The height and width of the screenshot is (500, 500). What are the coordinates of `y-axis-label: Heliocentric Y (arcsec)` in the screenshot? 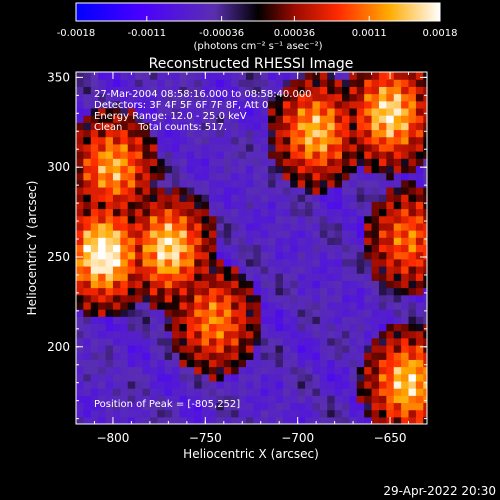 It's located at (32, 248).